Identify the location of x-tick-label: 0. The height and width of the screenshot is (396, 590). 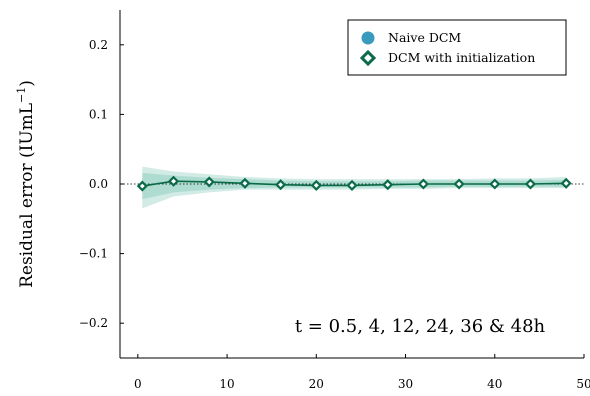
(138, 384).